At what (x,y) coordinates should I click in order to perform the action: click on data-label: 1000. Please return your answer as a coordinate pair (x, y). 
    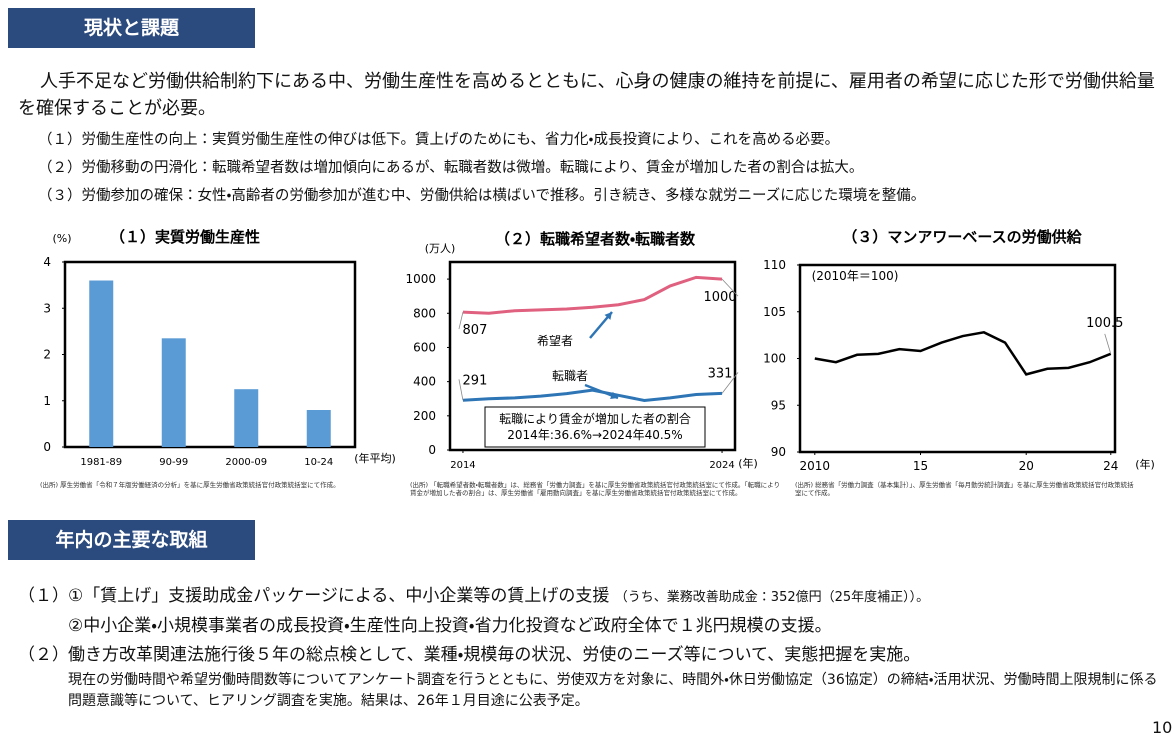
    Looking at the image, I should click on (719, 297).